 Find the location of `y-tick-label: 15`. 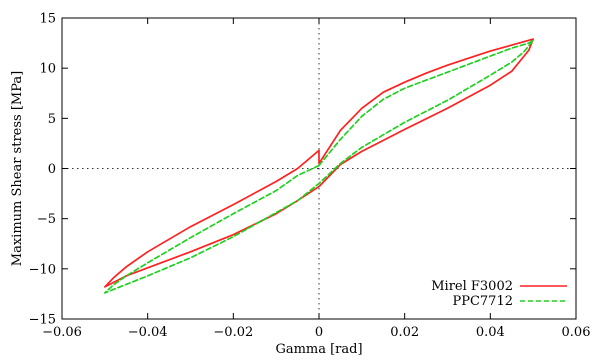

y-tick-label: 15 is located at coordinates (47, 19).